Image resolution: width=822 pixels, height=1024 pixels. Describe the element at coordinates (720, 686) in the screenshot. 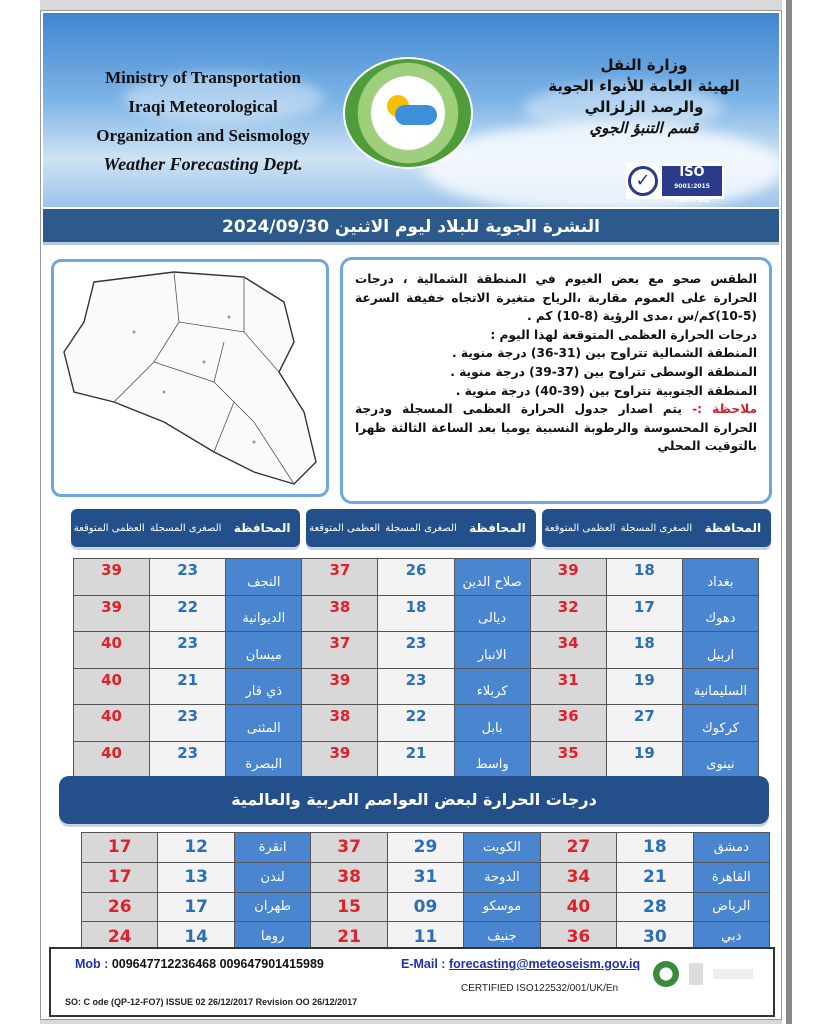

I see `province-name-cell: السليمانية` at that location.